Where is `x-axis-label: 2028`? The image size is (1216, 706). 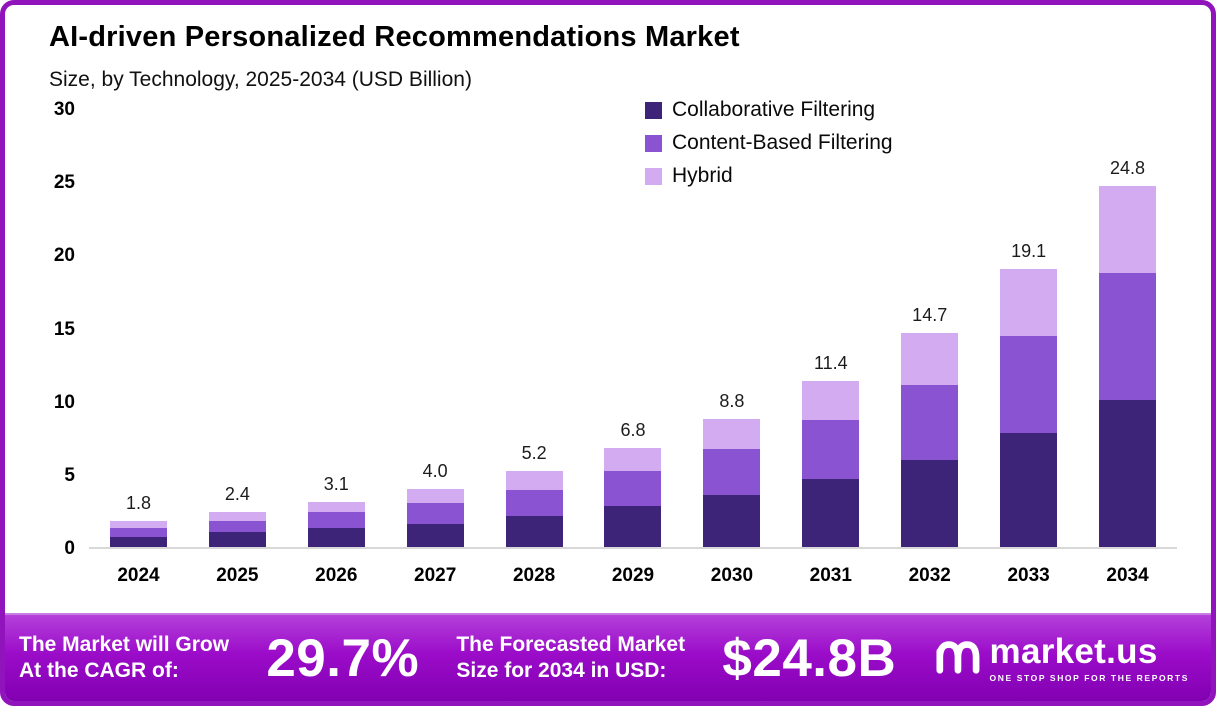
x-axis-label: 2028 is located at coordinates (534, 575).